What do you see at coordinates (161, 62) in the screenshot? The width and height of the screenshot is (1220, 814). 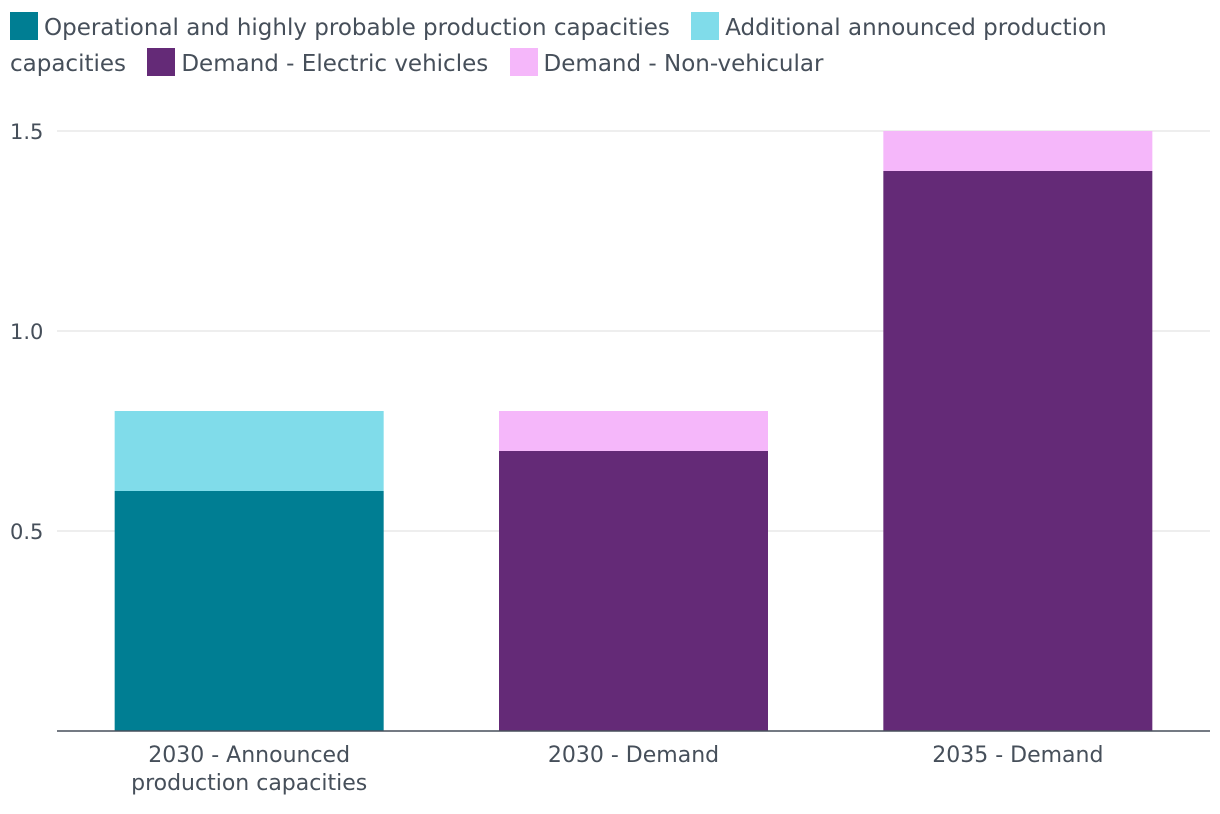 I see `legend-swatch-demand-ev` at bounding box center [161, 62].